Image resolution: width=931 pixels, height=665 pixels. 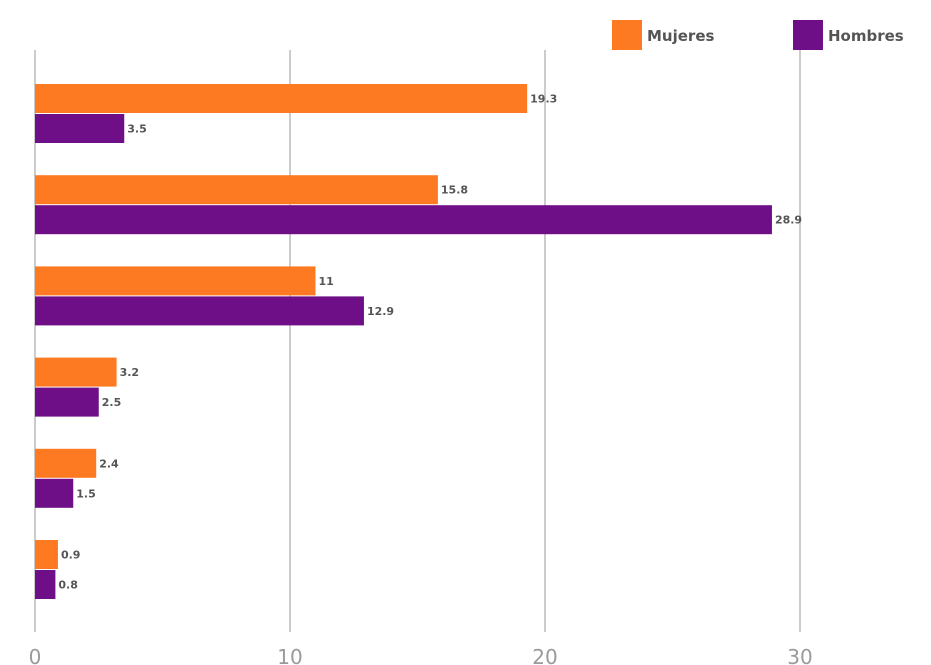 What do you see at coordinates (788, 220) in the screenshot?
I see `data-label-hombres-1: 28.9` at bounding box center [788, 220].